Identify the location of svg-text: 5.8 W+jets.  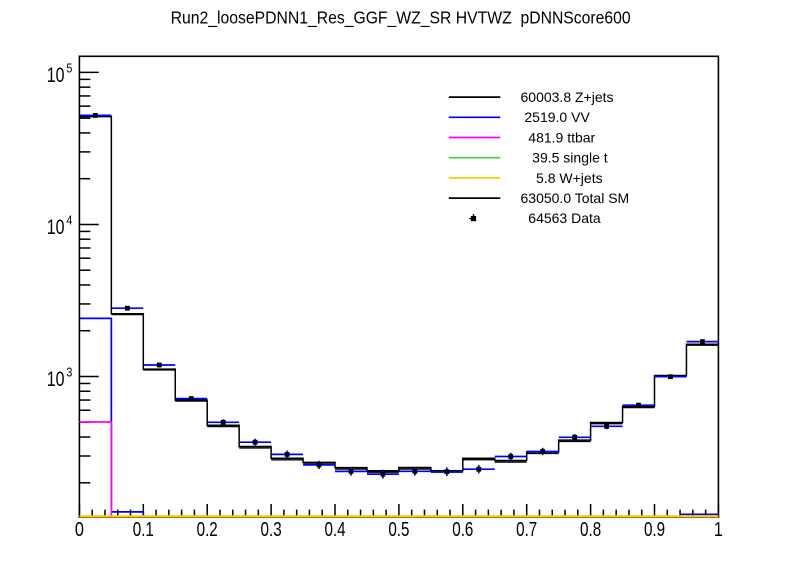
(562, 178).